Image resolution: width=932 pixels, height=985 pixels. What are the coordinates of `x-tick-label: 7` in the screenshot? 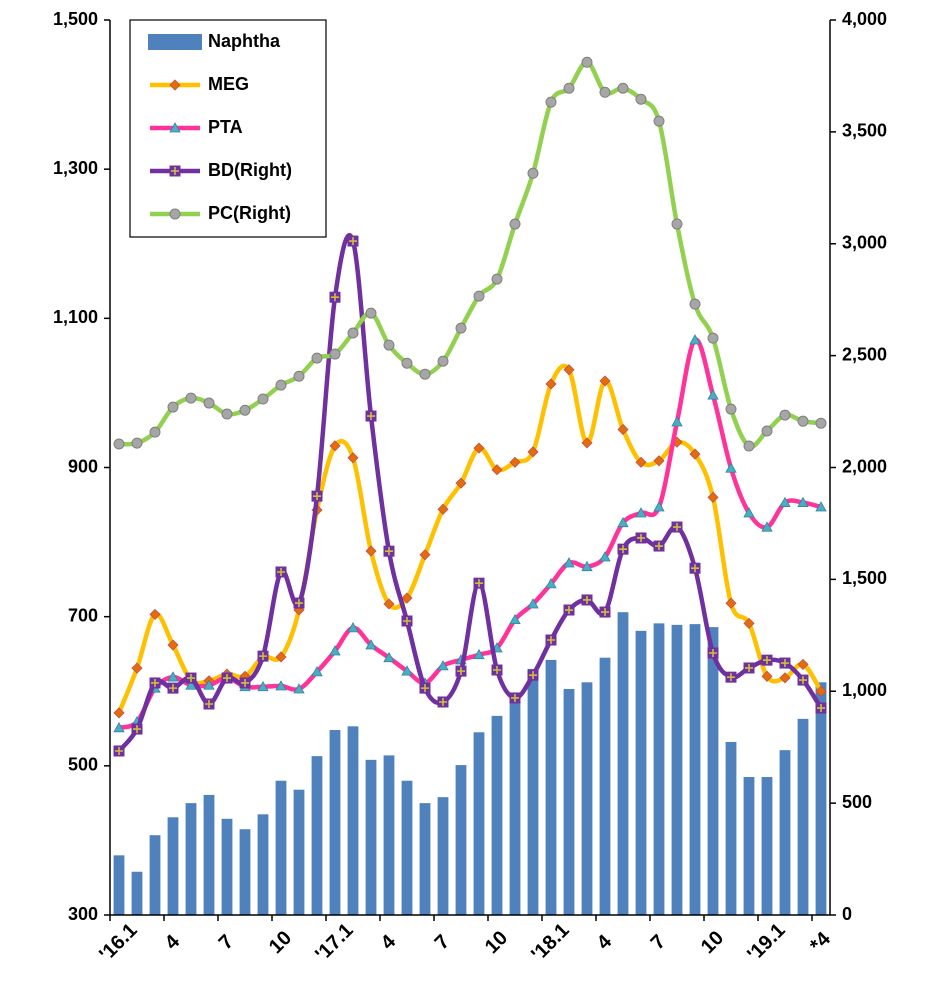 It's located at (442, 942).